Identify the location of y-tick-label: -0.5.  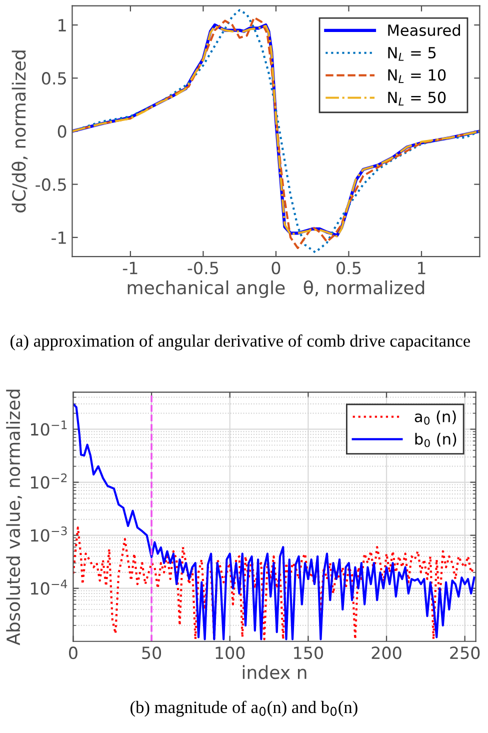
(51, 184).